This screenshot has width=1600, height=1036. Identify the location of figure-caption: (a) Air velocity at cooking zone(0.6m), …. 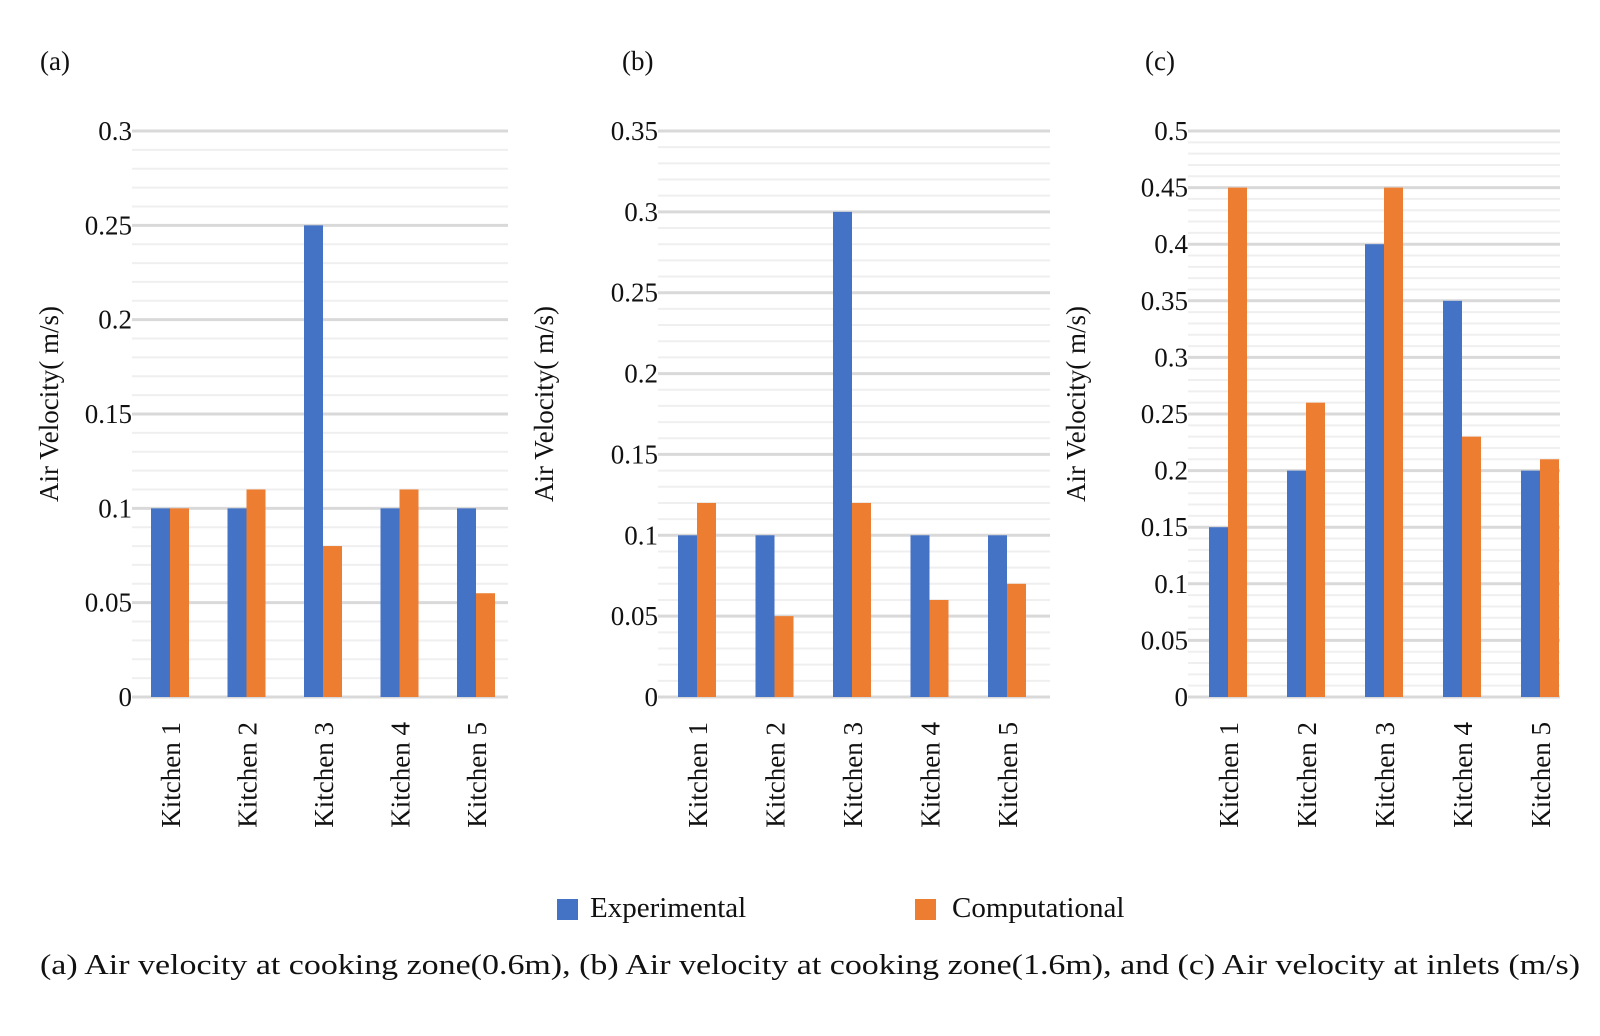
(810, 965).